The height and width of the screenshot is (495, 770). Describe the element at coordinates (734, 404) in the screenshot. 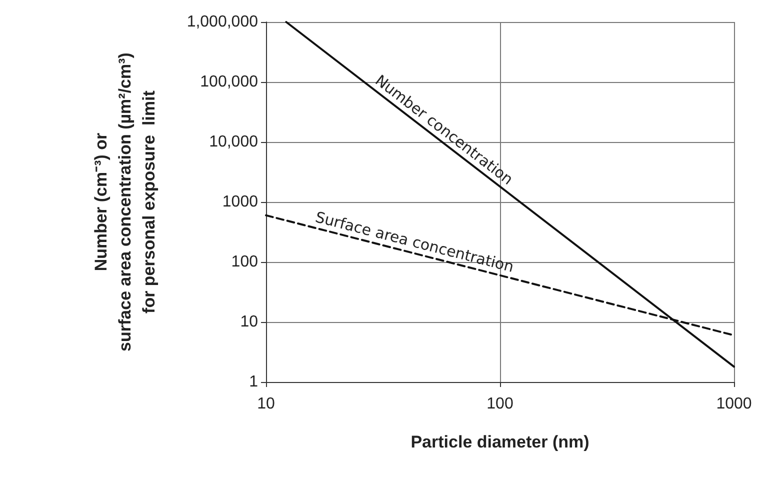

I see `x-tick-label: 1000` at that location.